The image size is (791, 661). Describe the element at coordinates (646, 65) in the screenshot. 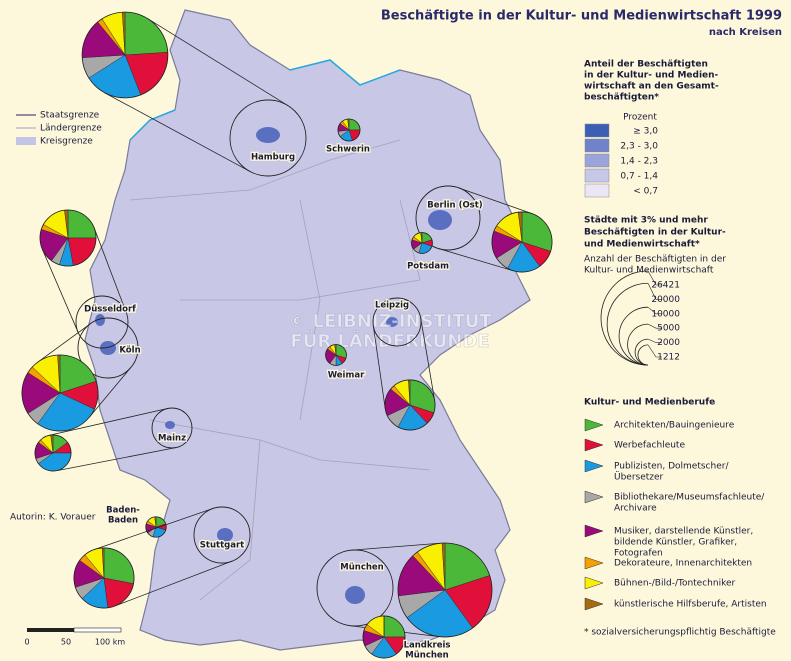

I see `legend-title: Anteil der Beschäftigten` at that location.